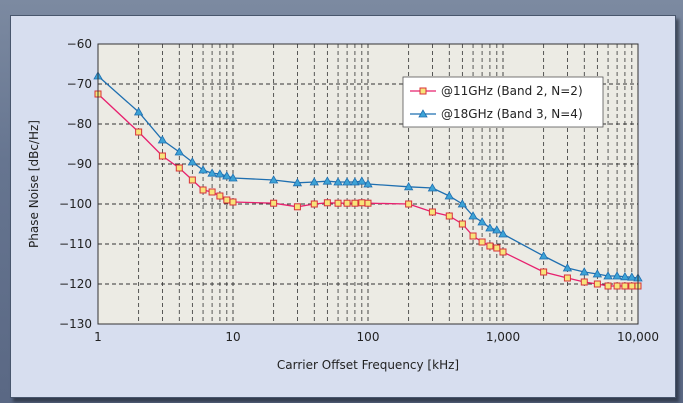  I want to click on y-tick-label: −130, so click(75, 324).